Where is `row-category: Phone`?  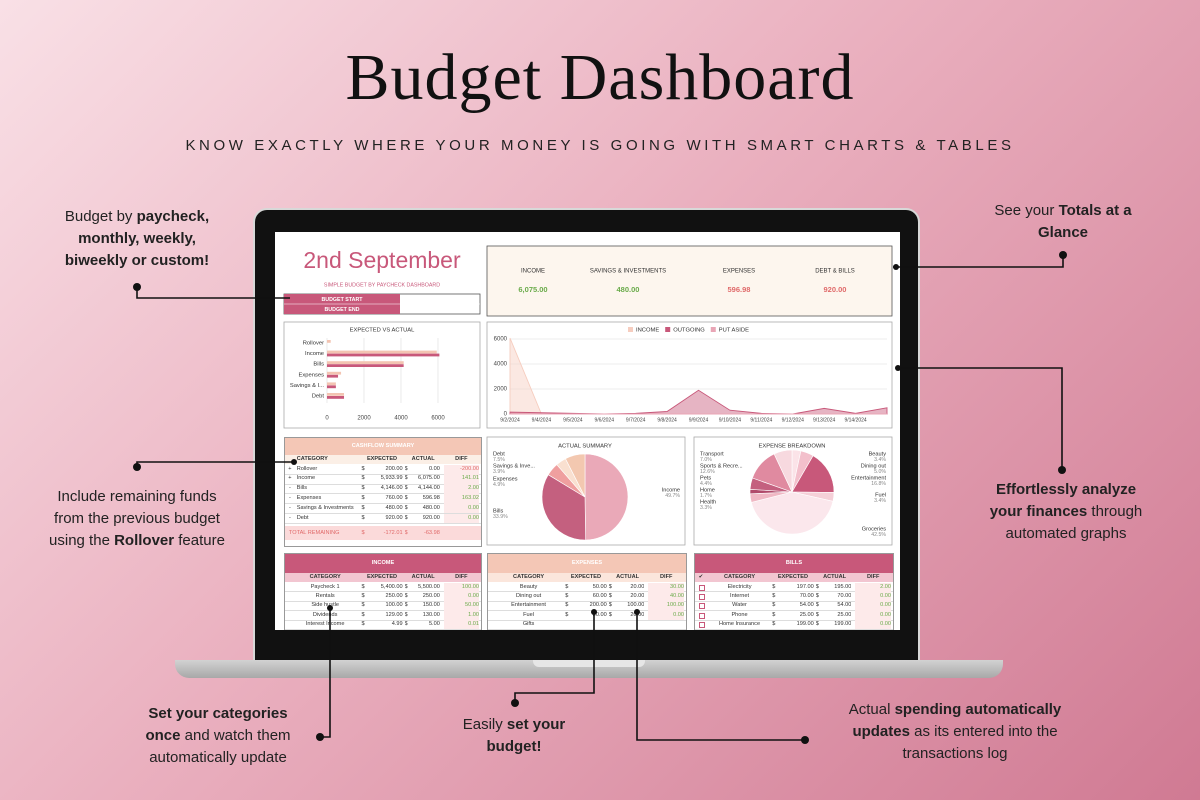 row-category: Phone is located at coordinates (739, 614).